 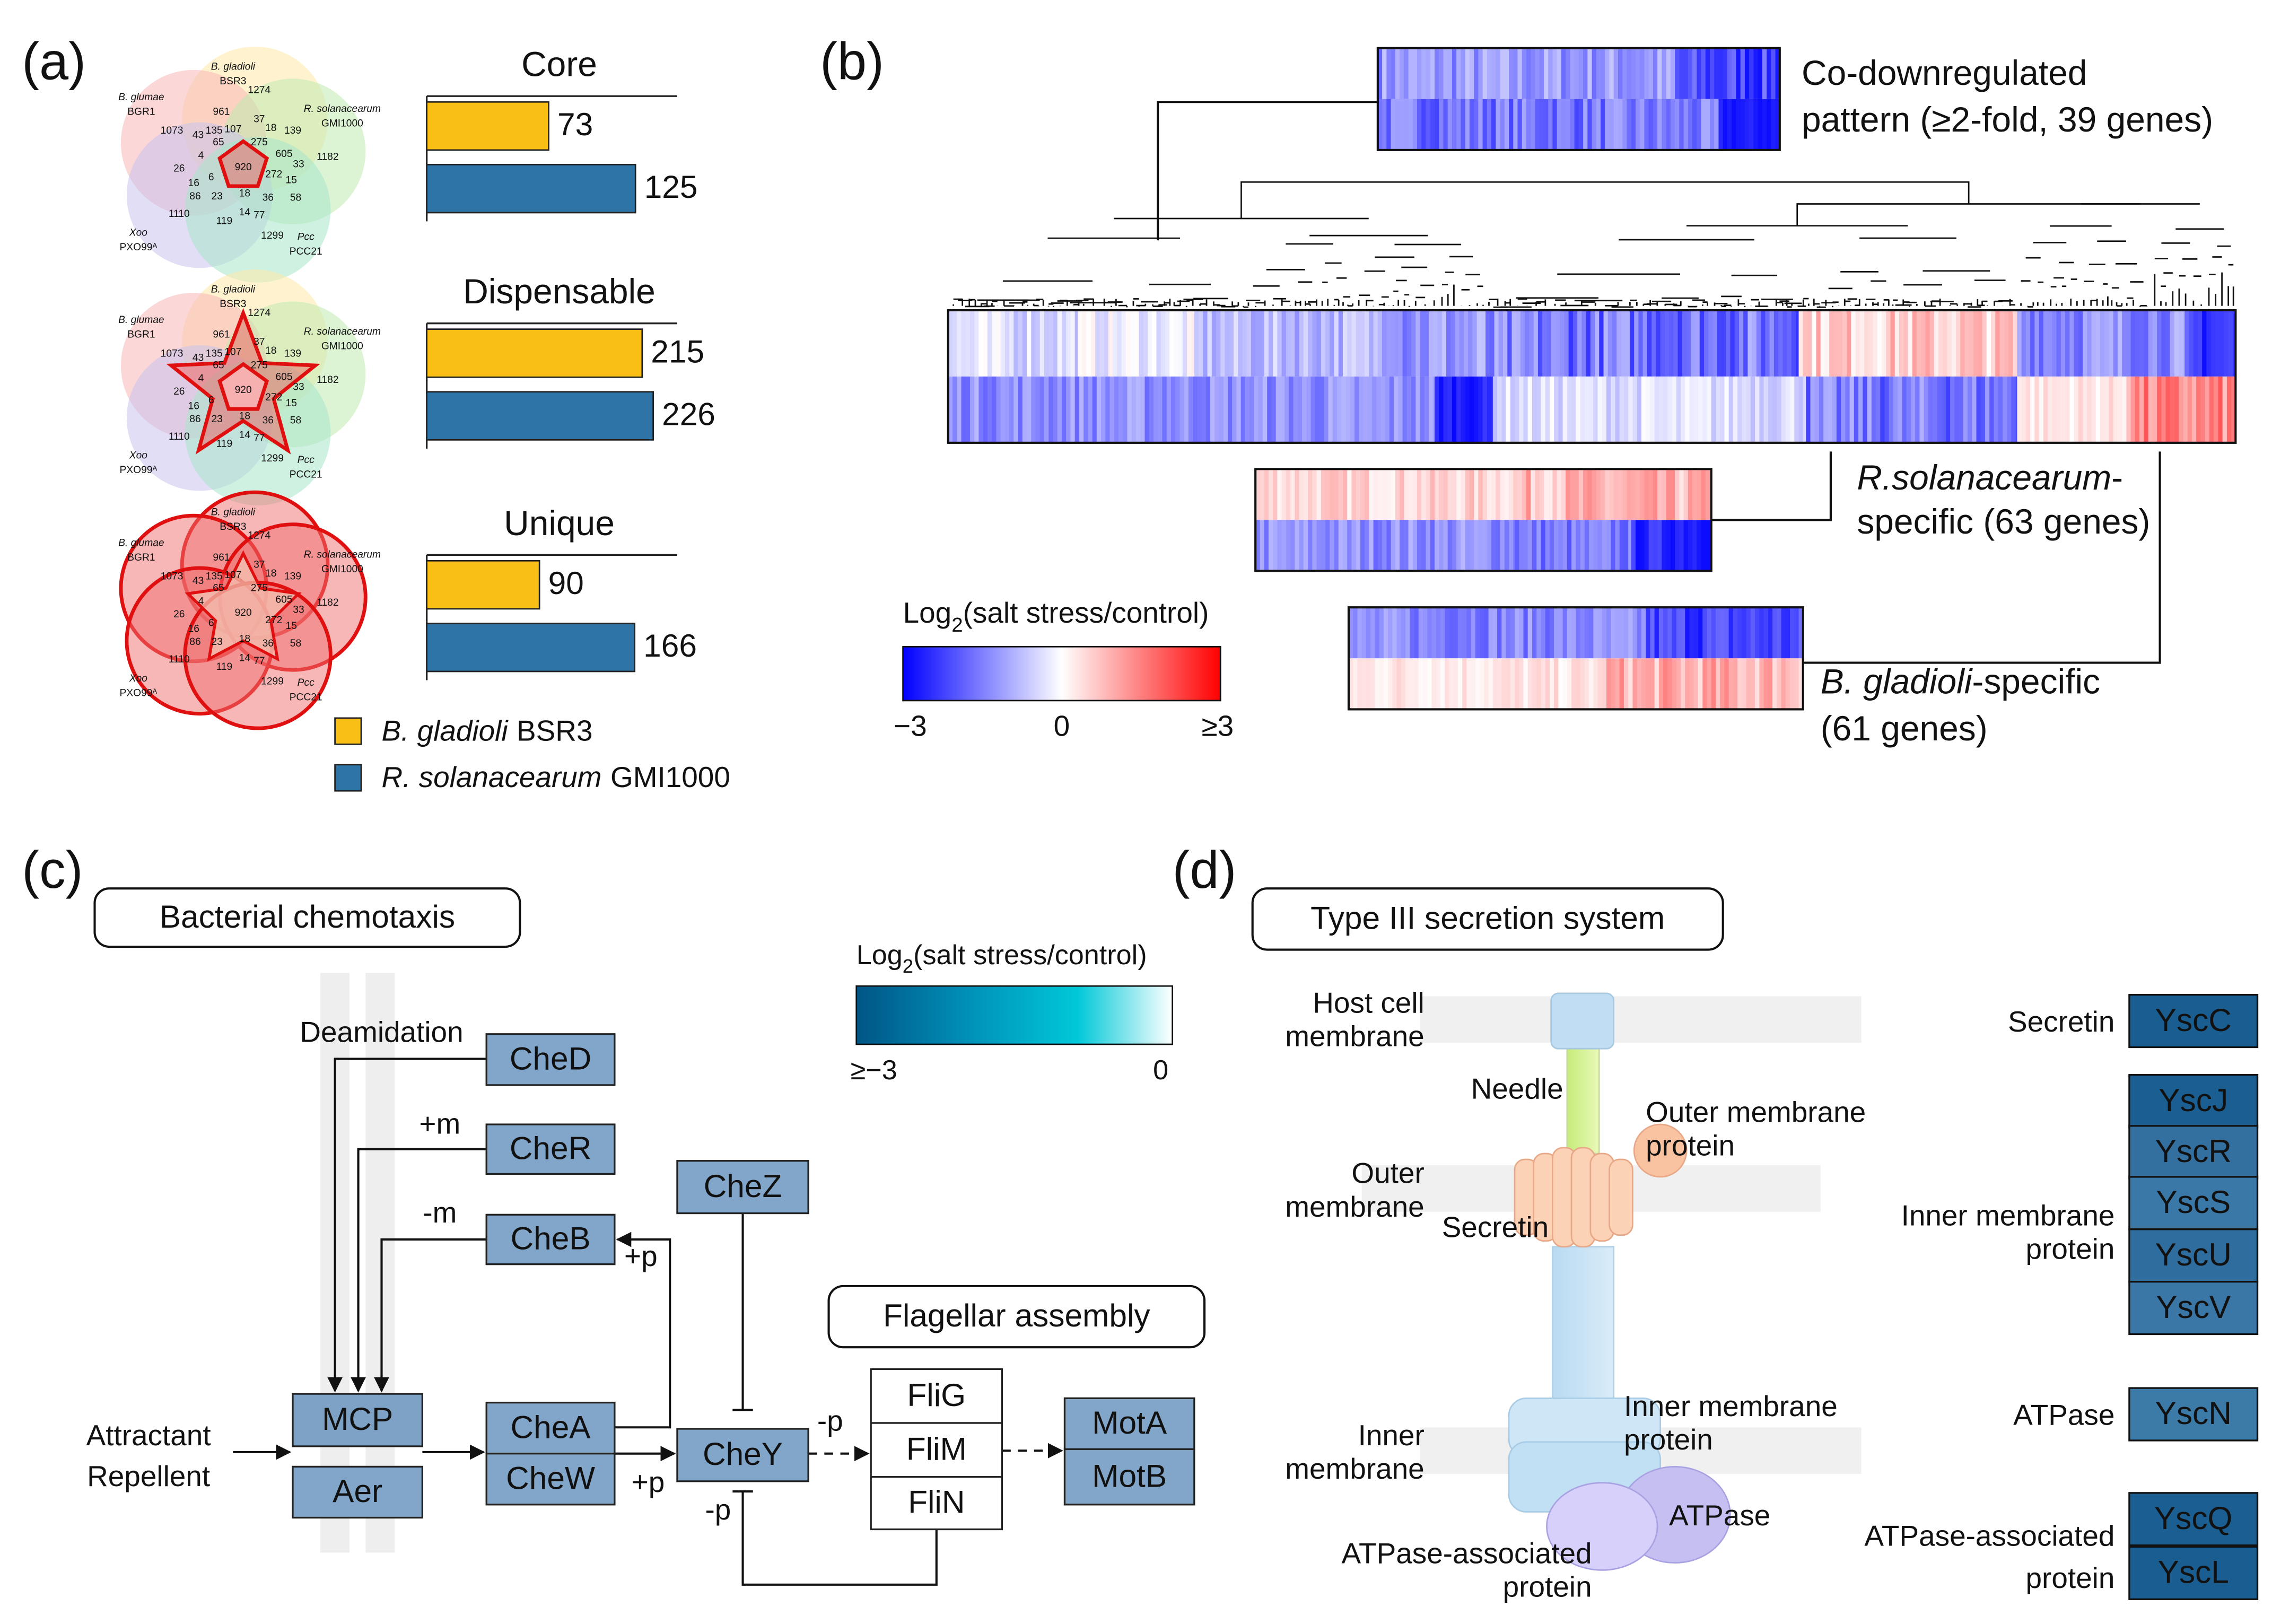 I want to click on legend-label-part: GMI1000, so click(x=670, y=777).